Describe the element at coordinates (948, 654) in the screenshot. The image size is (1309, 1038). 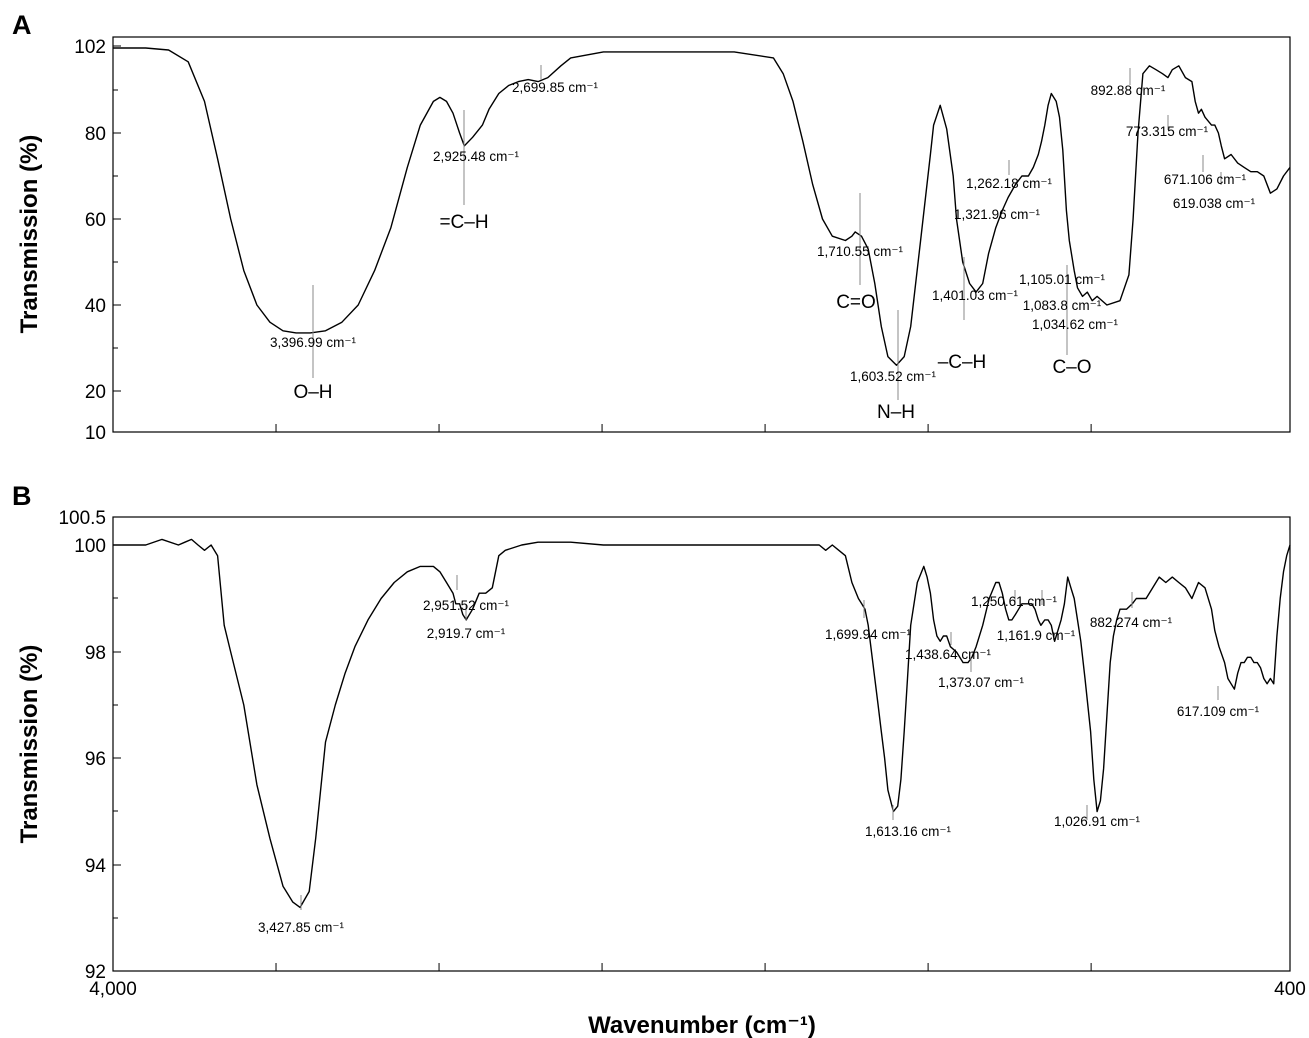
I see `peak-label: 1,438.64 cm⁻¹` at that location.